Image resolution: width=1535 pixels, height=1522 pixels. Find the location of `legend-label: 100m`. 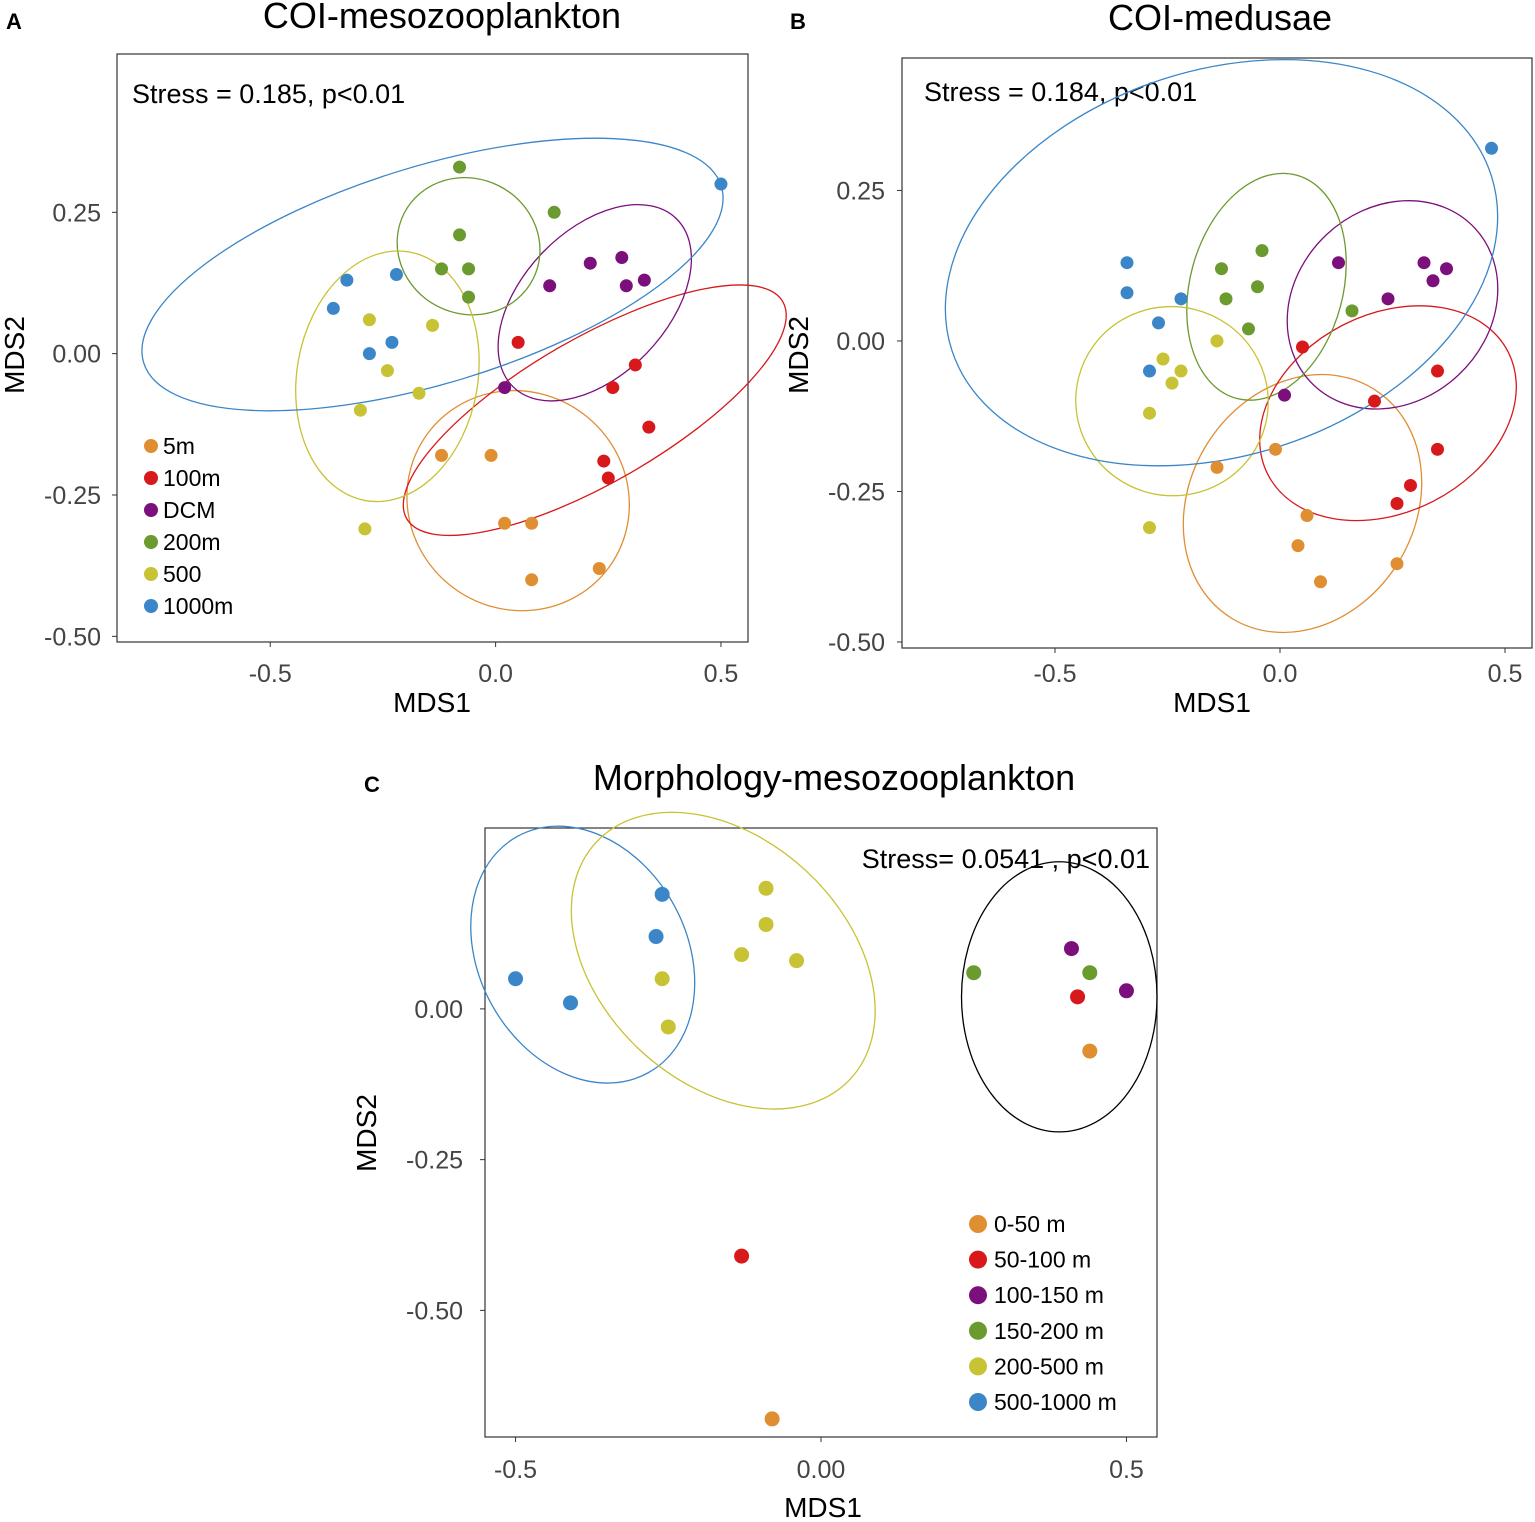

legend-label: 100m is located at coordinates (192, 478).